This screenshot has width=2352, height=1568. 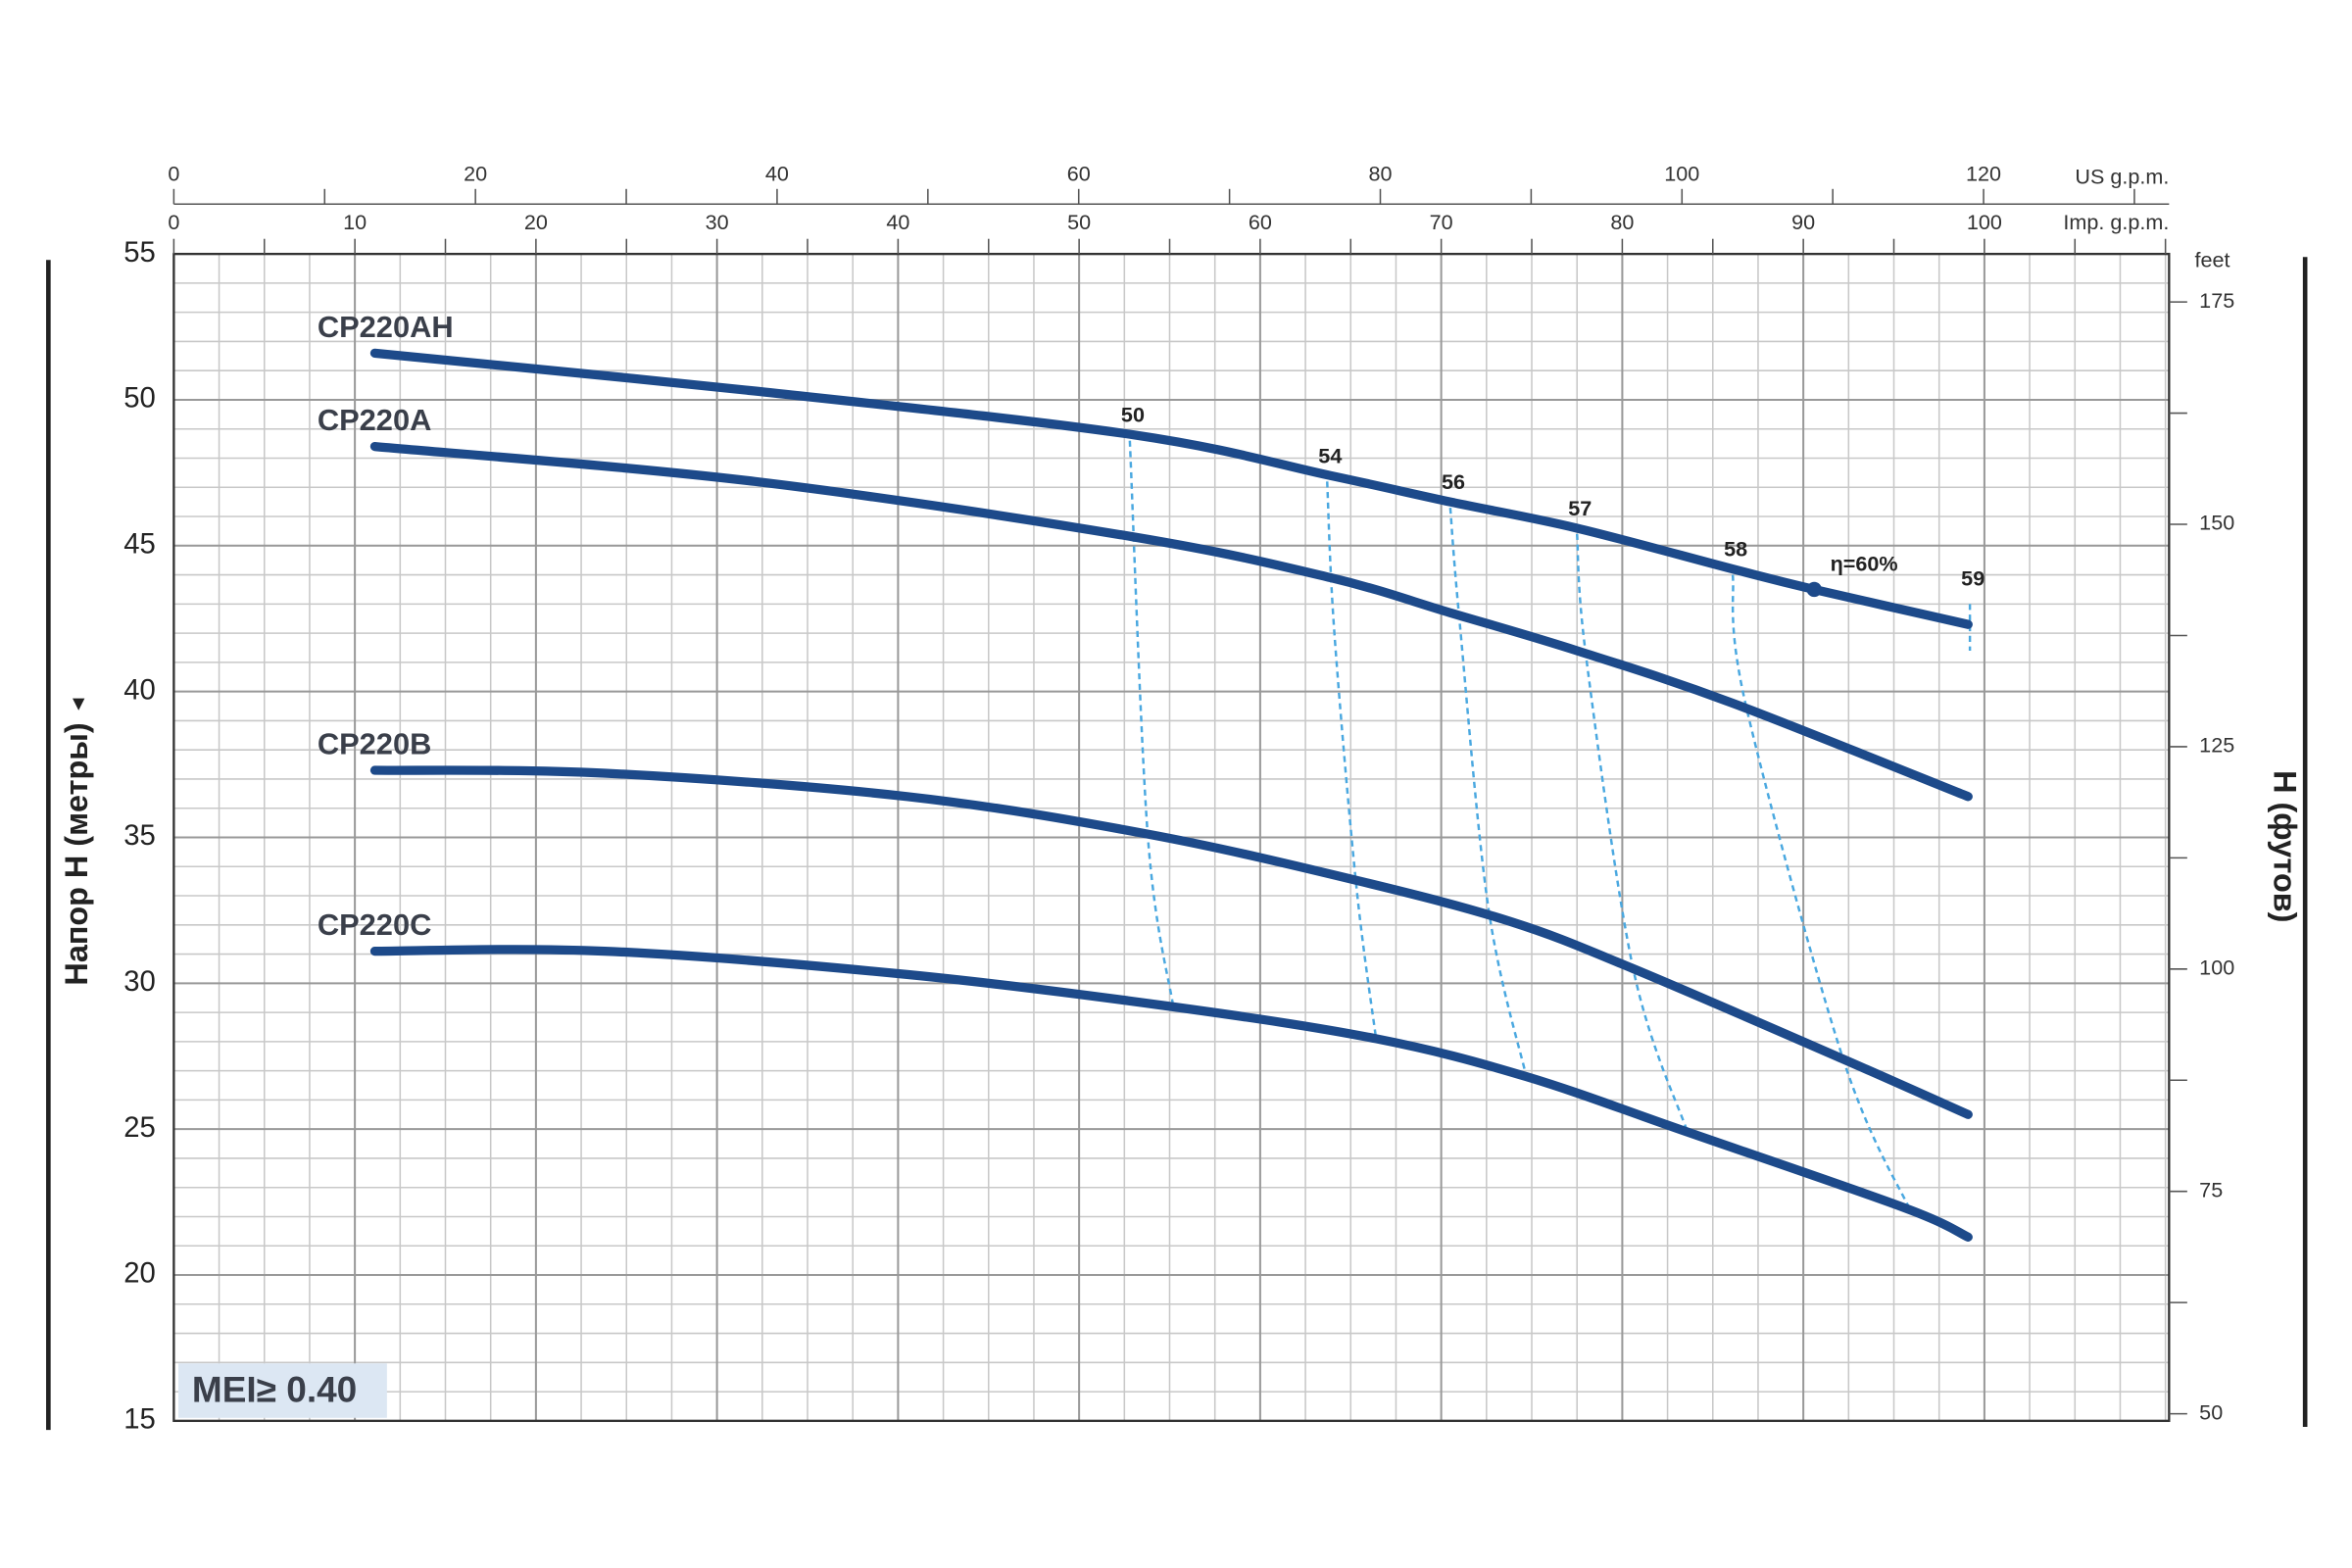 I want to click on efficiency-label: 59, so click(x=1972, y=577).